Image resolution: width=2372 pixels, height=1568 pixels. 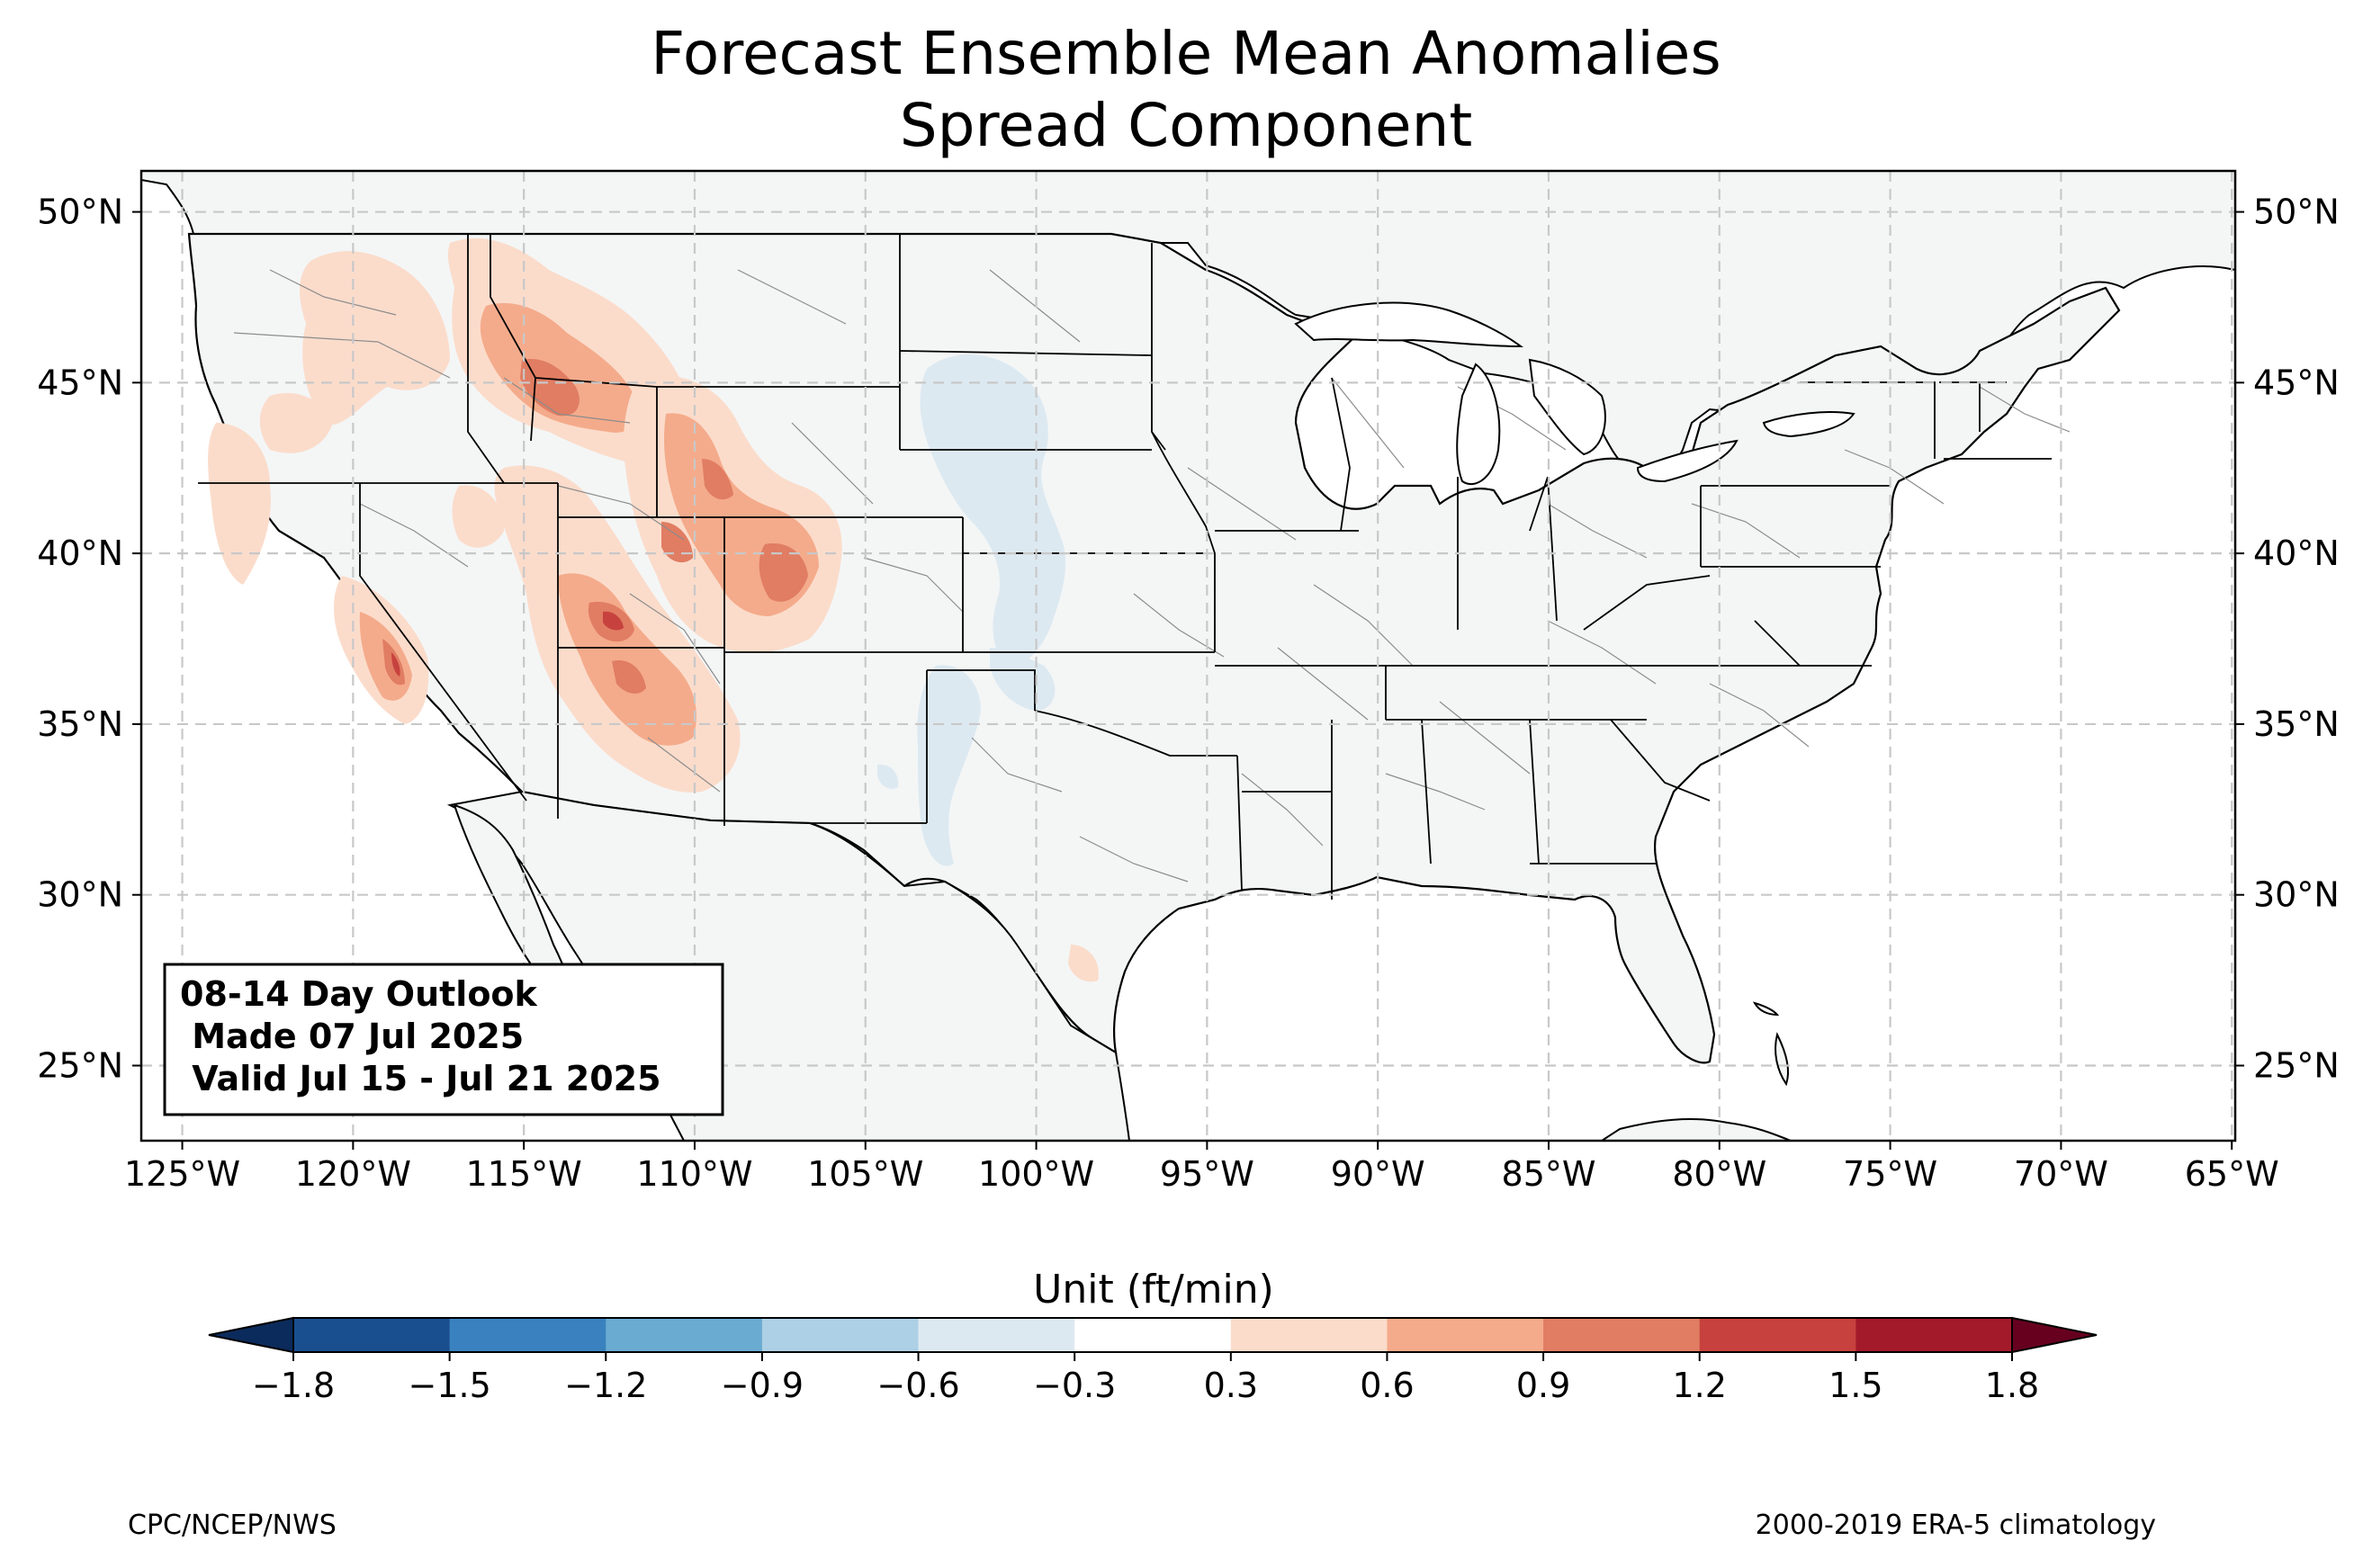 What do you see at coordinates (421, 1078) in the screenshot?
I see `outlook-valid-range: Valid Jul 15 - Jul 21 2025` at bounding box center [421, 1078].